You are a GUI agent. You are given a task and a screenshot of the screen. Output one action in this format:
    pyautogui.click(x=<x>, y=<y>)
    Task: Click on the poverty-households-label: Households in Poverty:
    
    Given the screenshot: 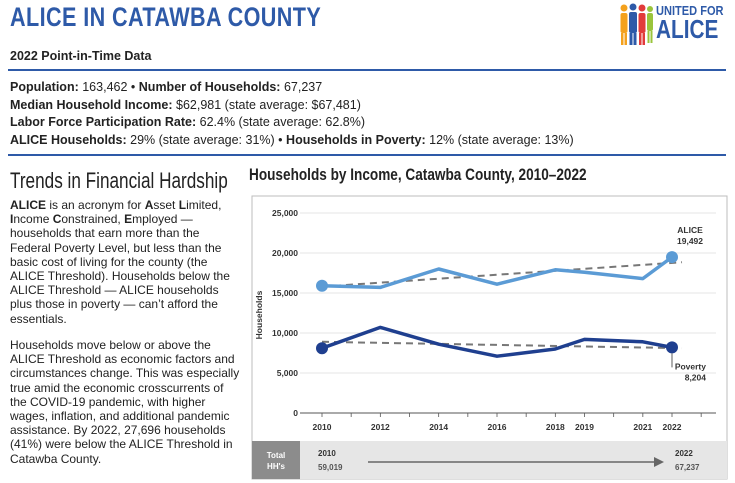 What is the action you would take?
    pyautogui.click(x=356, y=139)
    